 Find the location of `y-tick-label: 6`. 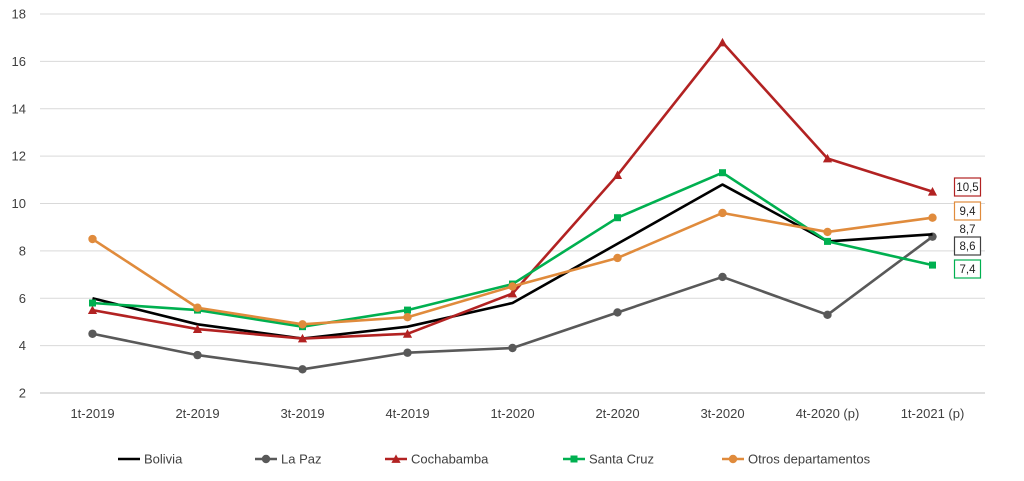

y-tick-label: 6 is located at coordinates (22, 298).